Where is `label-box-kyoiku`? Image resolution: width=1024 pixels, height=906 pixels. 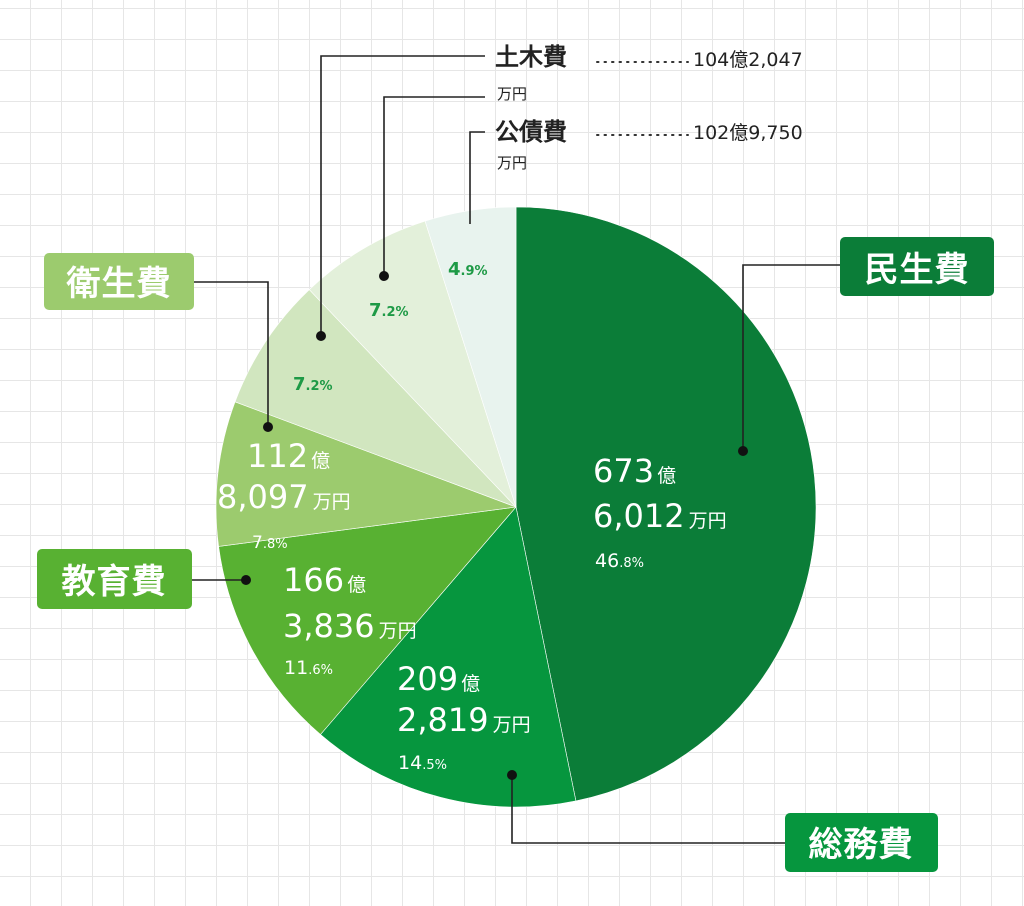 label-box-kyoiku is located at coordinates (114, 579).